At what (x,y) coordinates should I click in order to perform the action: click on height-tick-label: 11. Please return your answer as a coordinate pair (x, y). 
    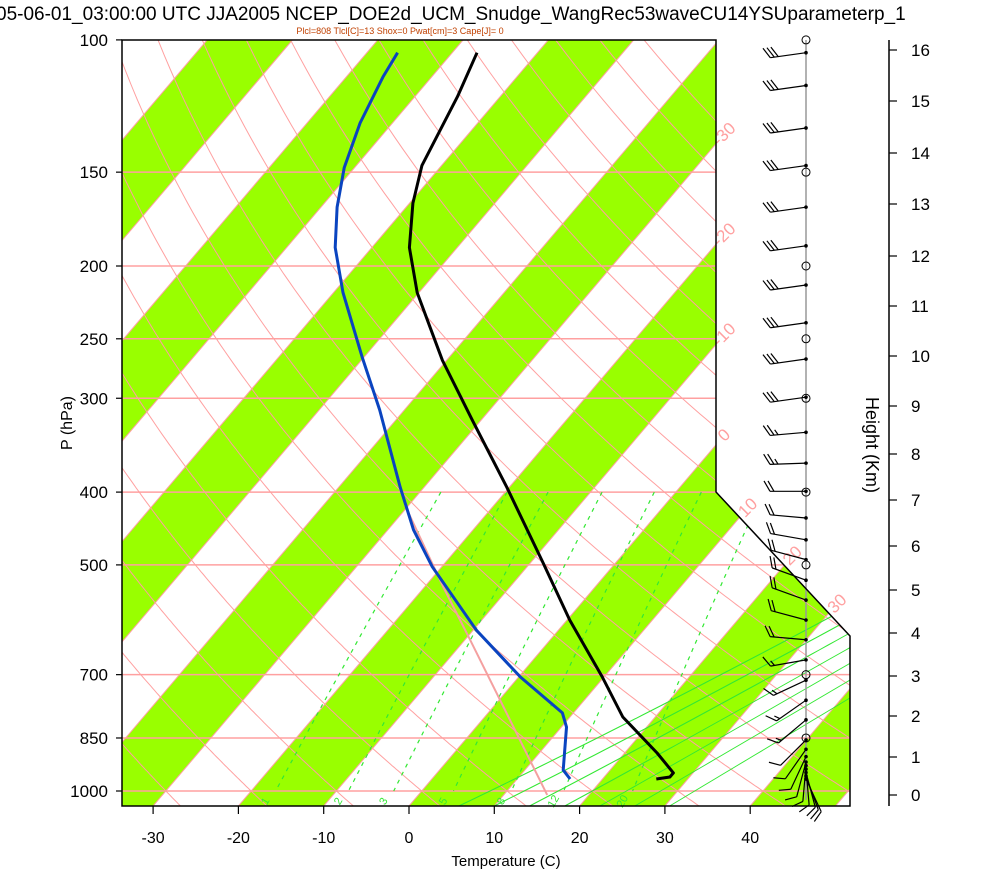
    Looking at the image, I should click on (920, 306).